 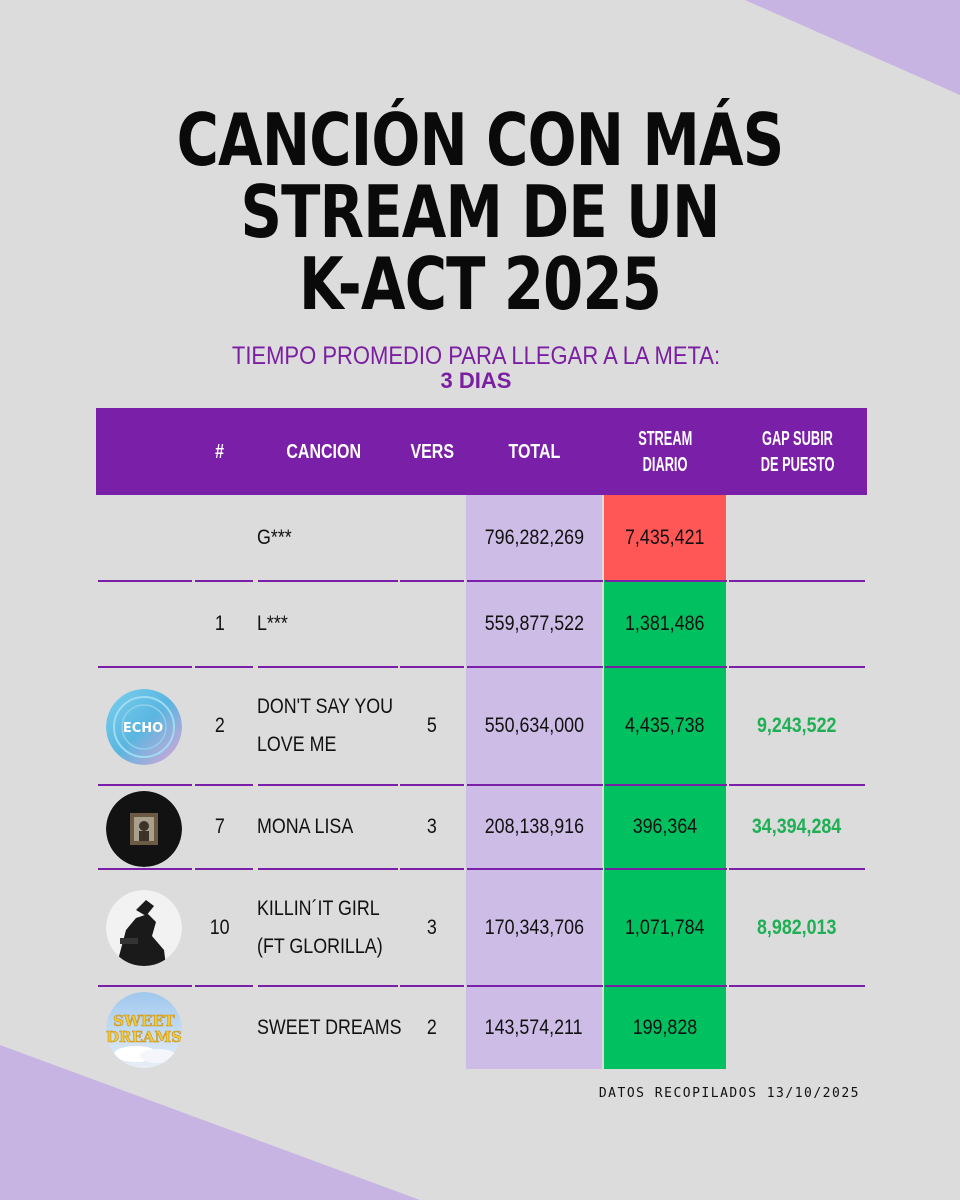 I want to click on cell-song: KILLIN´IT GIRL (FT GLORILLA), so click(x=320, y=927).